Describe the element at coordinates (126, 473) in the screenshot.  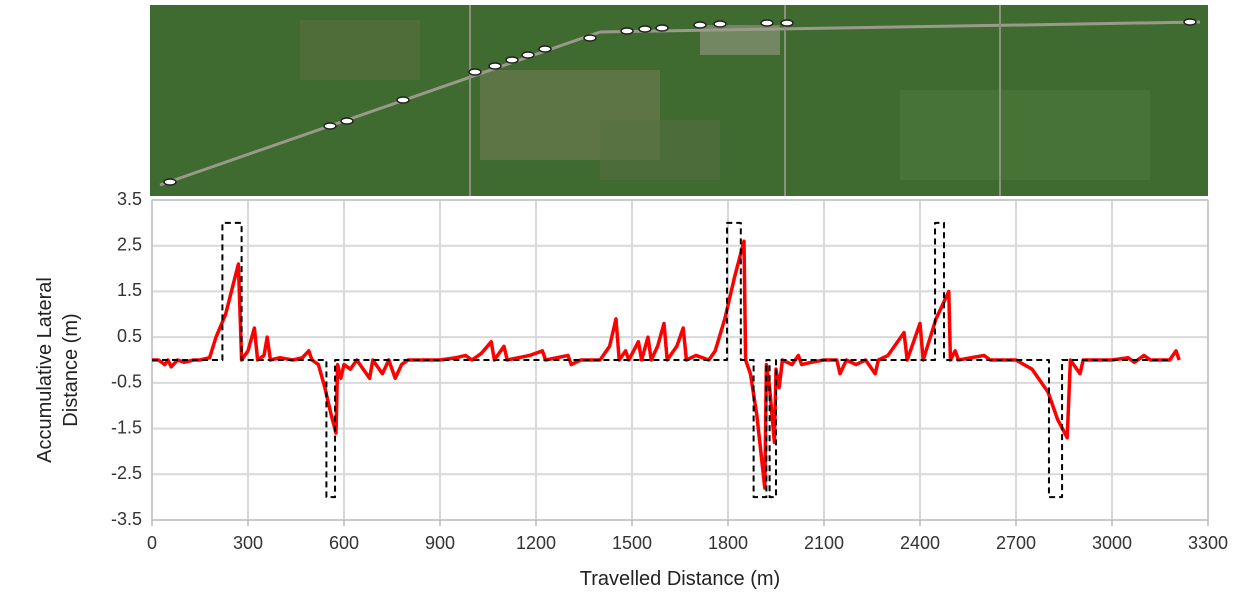
I see `y-tick-label: -2.5` at that location.